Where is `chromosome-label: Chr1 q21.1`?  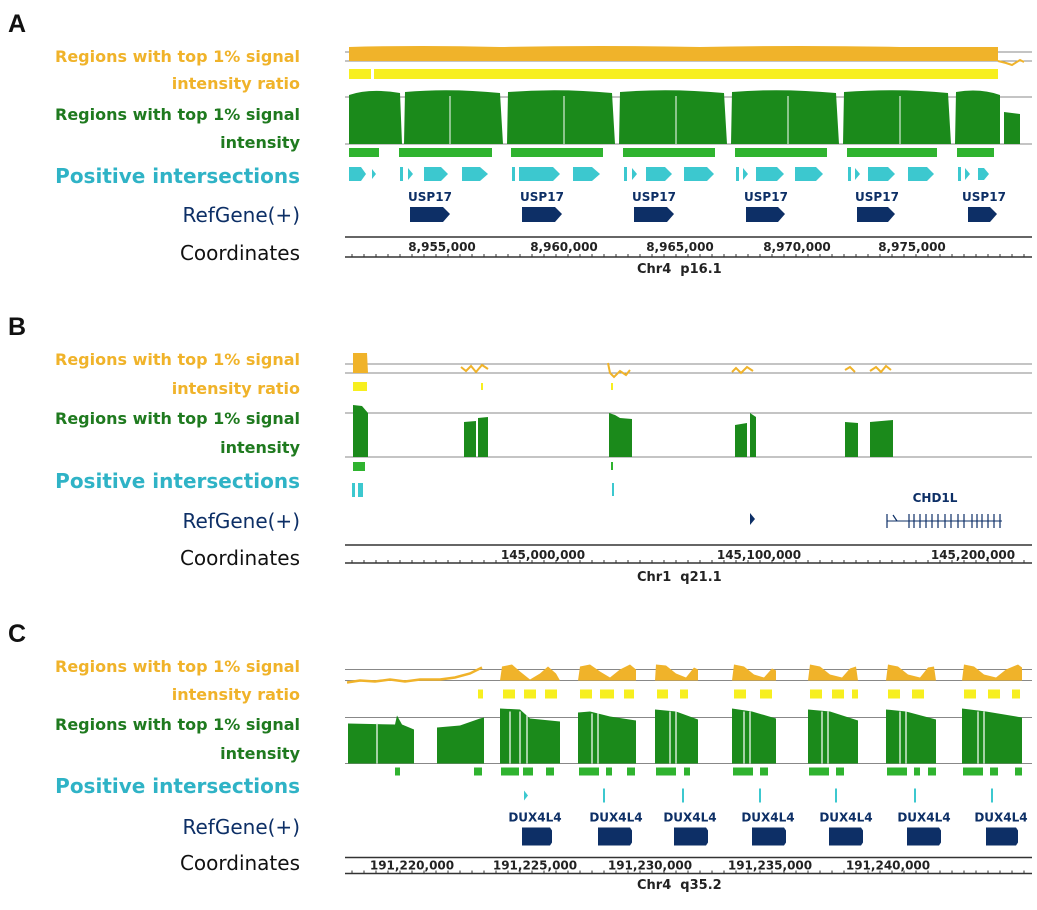 chromosome-label: Chr1 q21.1 is located at coordinates (679, 577).